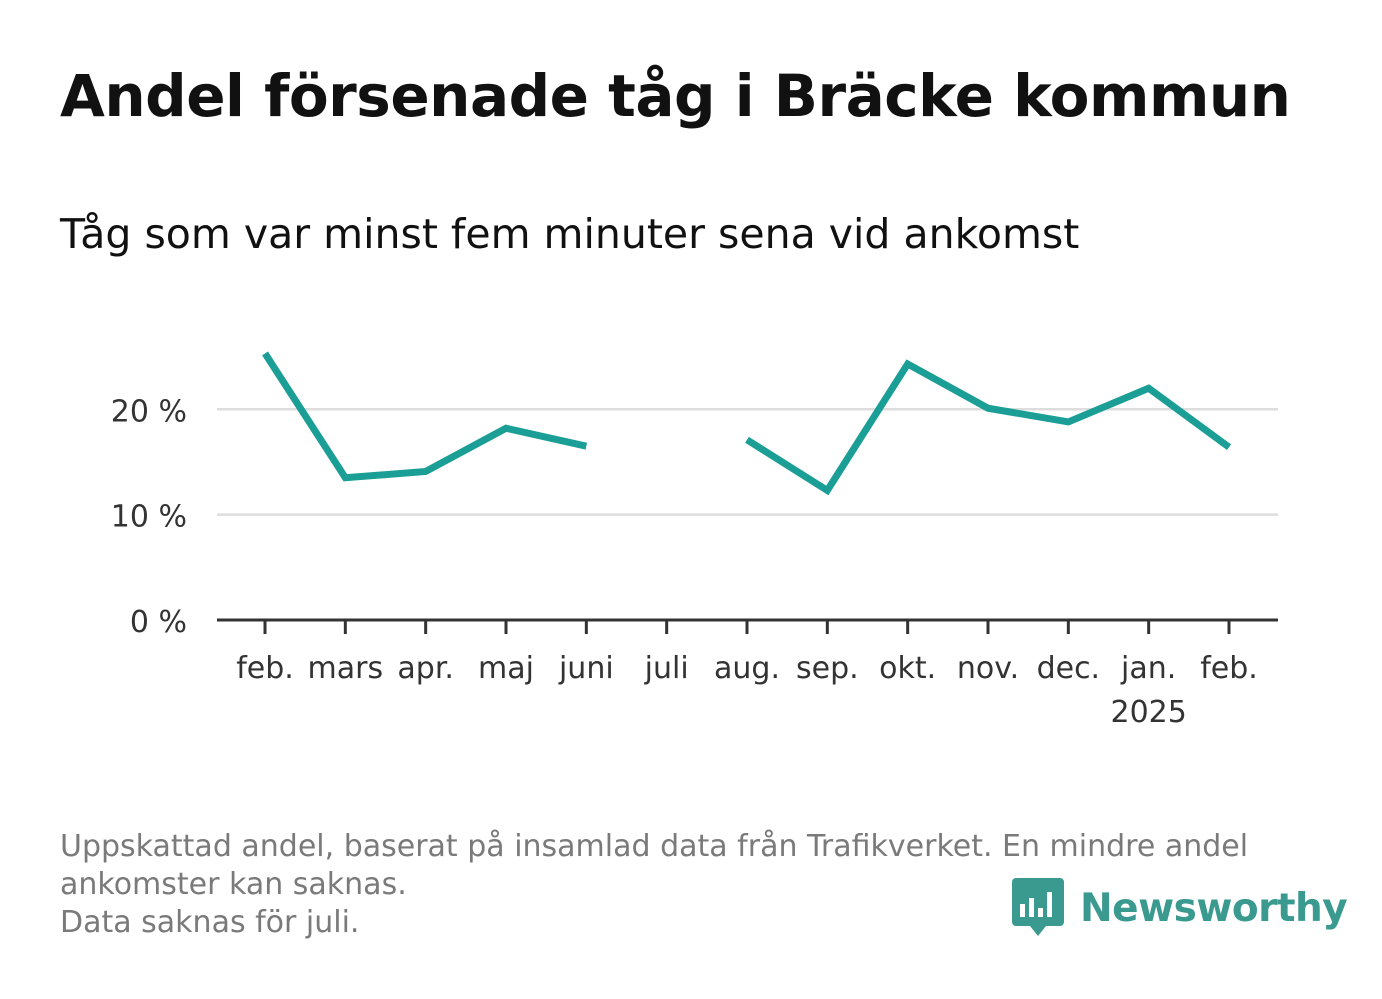 This screenshot has width=1382, height=999. Describe the element at coordinates (425, 668) in the screenshot. I see `x-tick-label: apr.` at that location.